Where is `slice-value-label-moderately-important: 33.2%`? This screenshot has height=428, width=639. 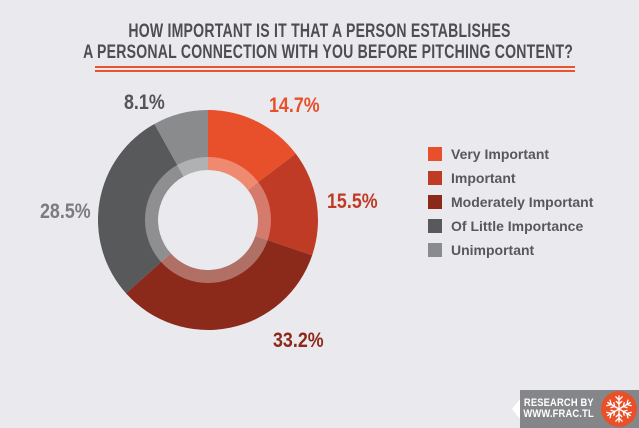
slice-value-label-moderately-important: 33.2% is located at coordinates (298, 340).